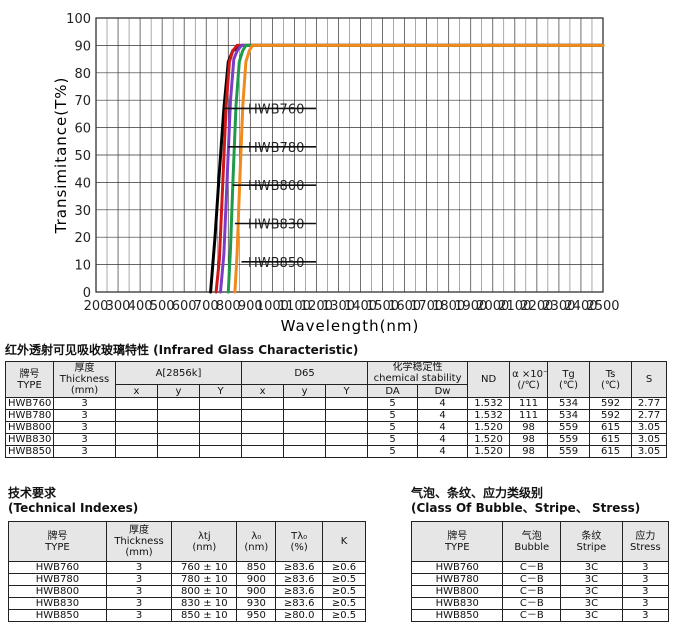 The image size is (677, 642). What do you see at coordinates (489, 379) in the screenshot?
I see `col-nd: ND` at bounding box center [489, 379].